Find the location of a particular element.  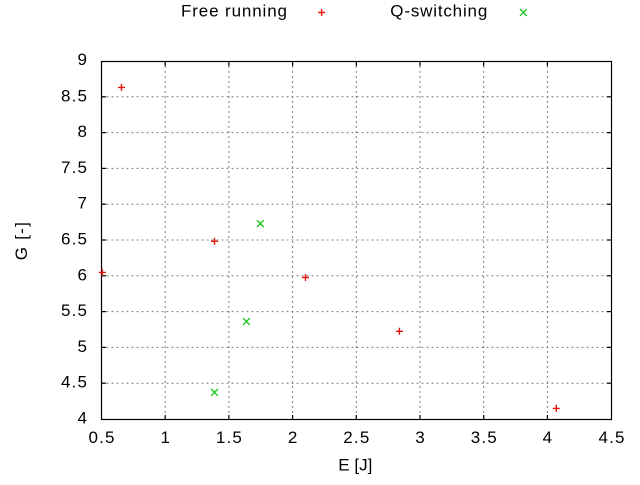

svg-text: 3.5 is located at coordinates (484, 437).